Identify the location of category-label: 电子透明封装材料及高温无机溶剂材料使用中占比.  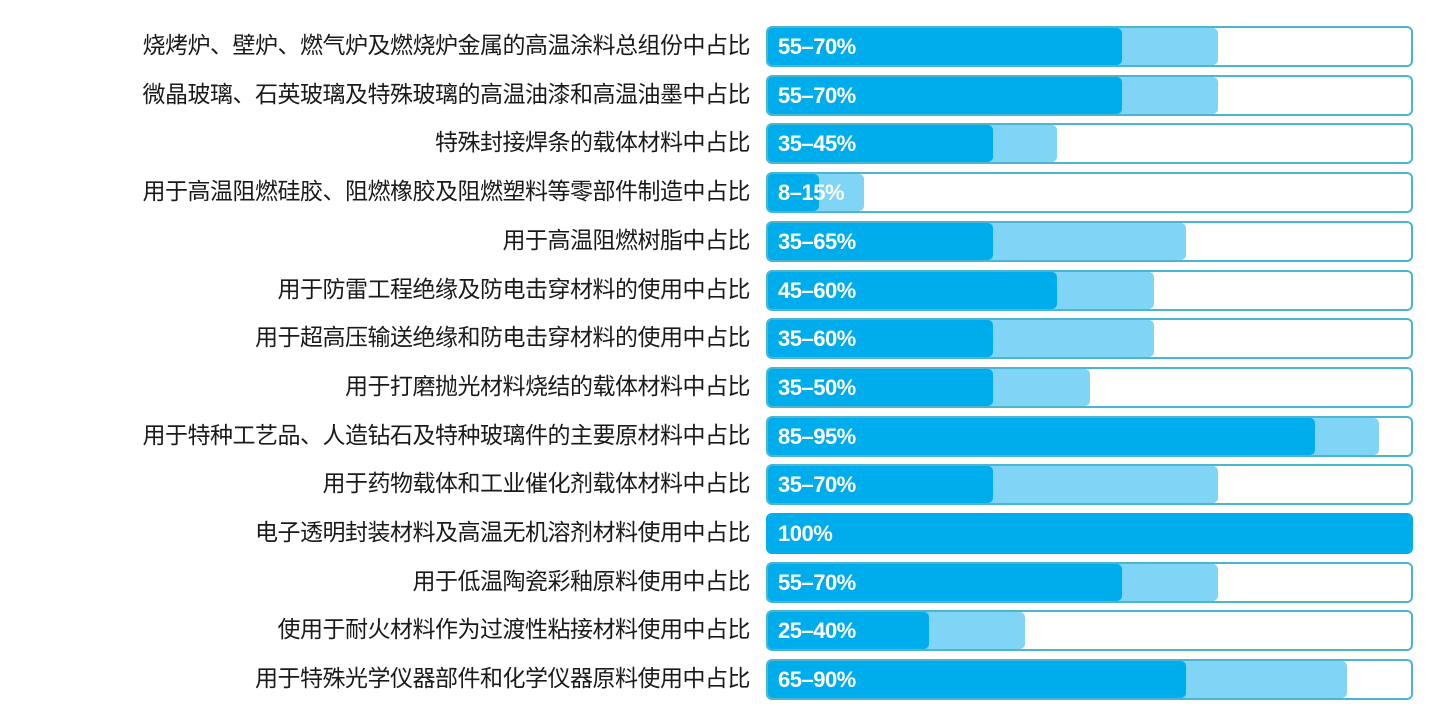
(503, 533).